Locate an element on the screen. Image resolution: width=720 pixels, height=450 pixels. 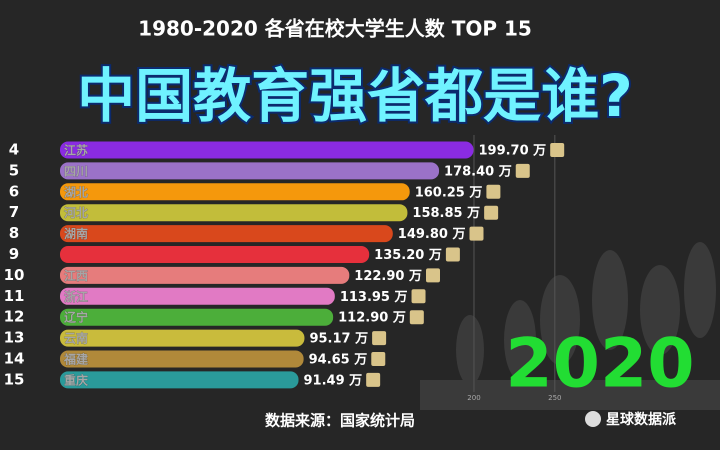
value-label: 160.25 万 is located at coordinates (449, 192).